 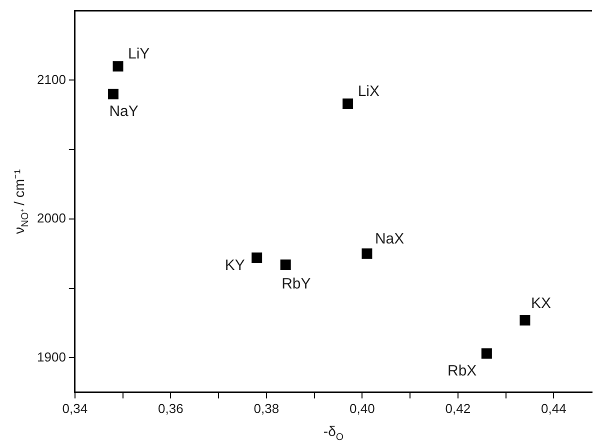 What do you see at coordinates (369, 91) in the screenshot?
I see `annotation: LiX` at bounding box center [369, 91].